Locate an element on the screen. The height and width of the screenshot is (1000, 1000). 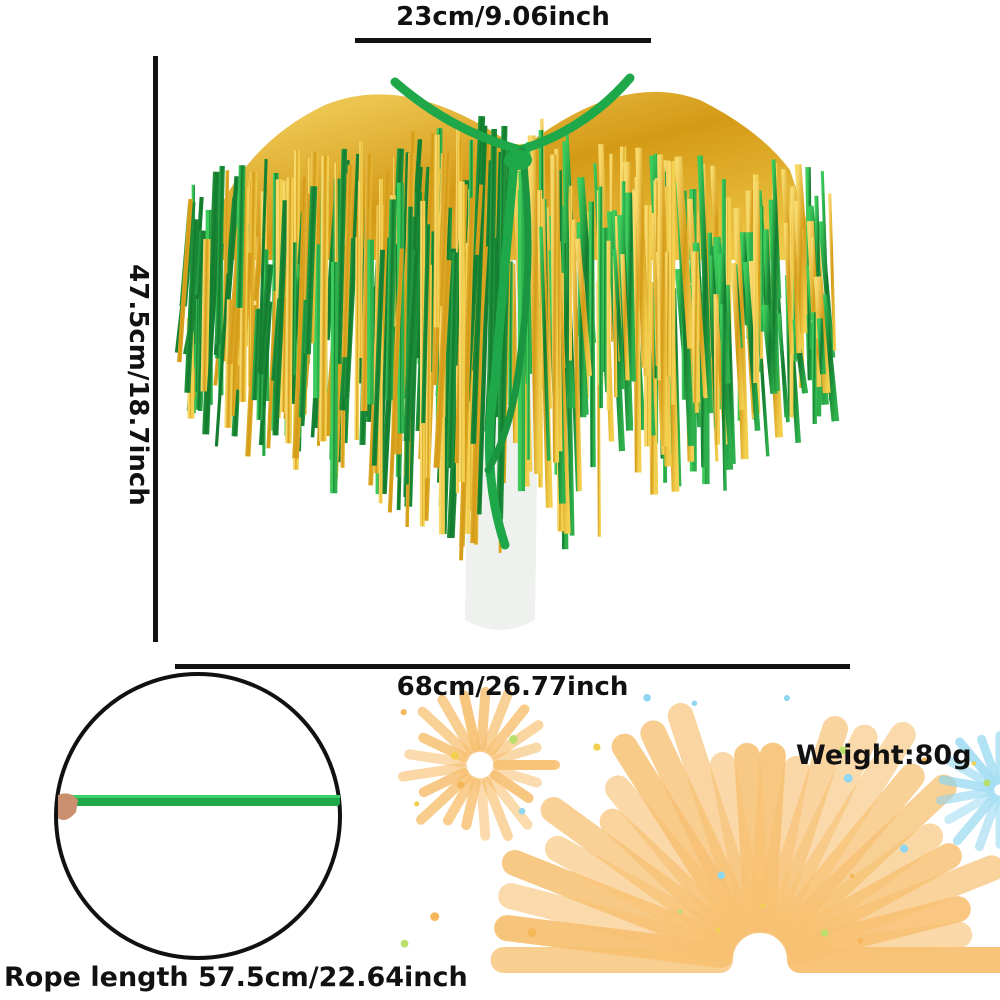
firework-decoration-small is located at coordinates (479, 763).